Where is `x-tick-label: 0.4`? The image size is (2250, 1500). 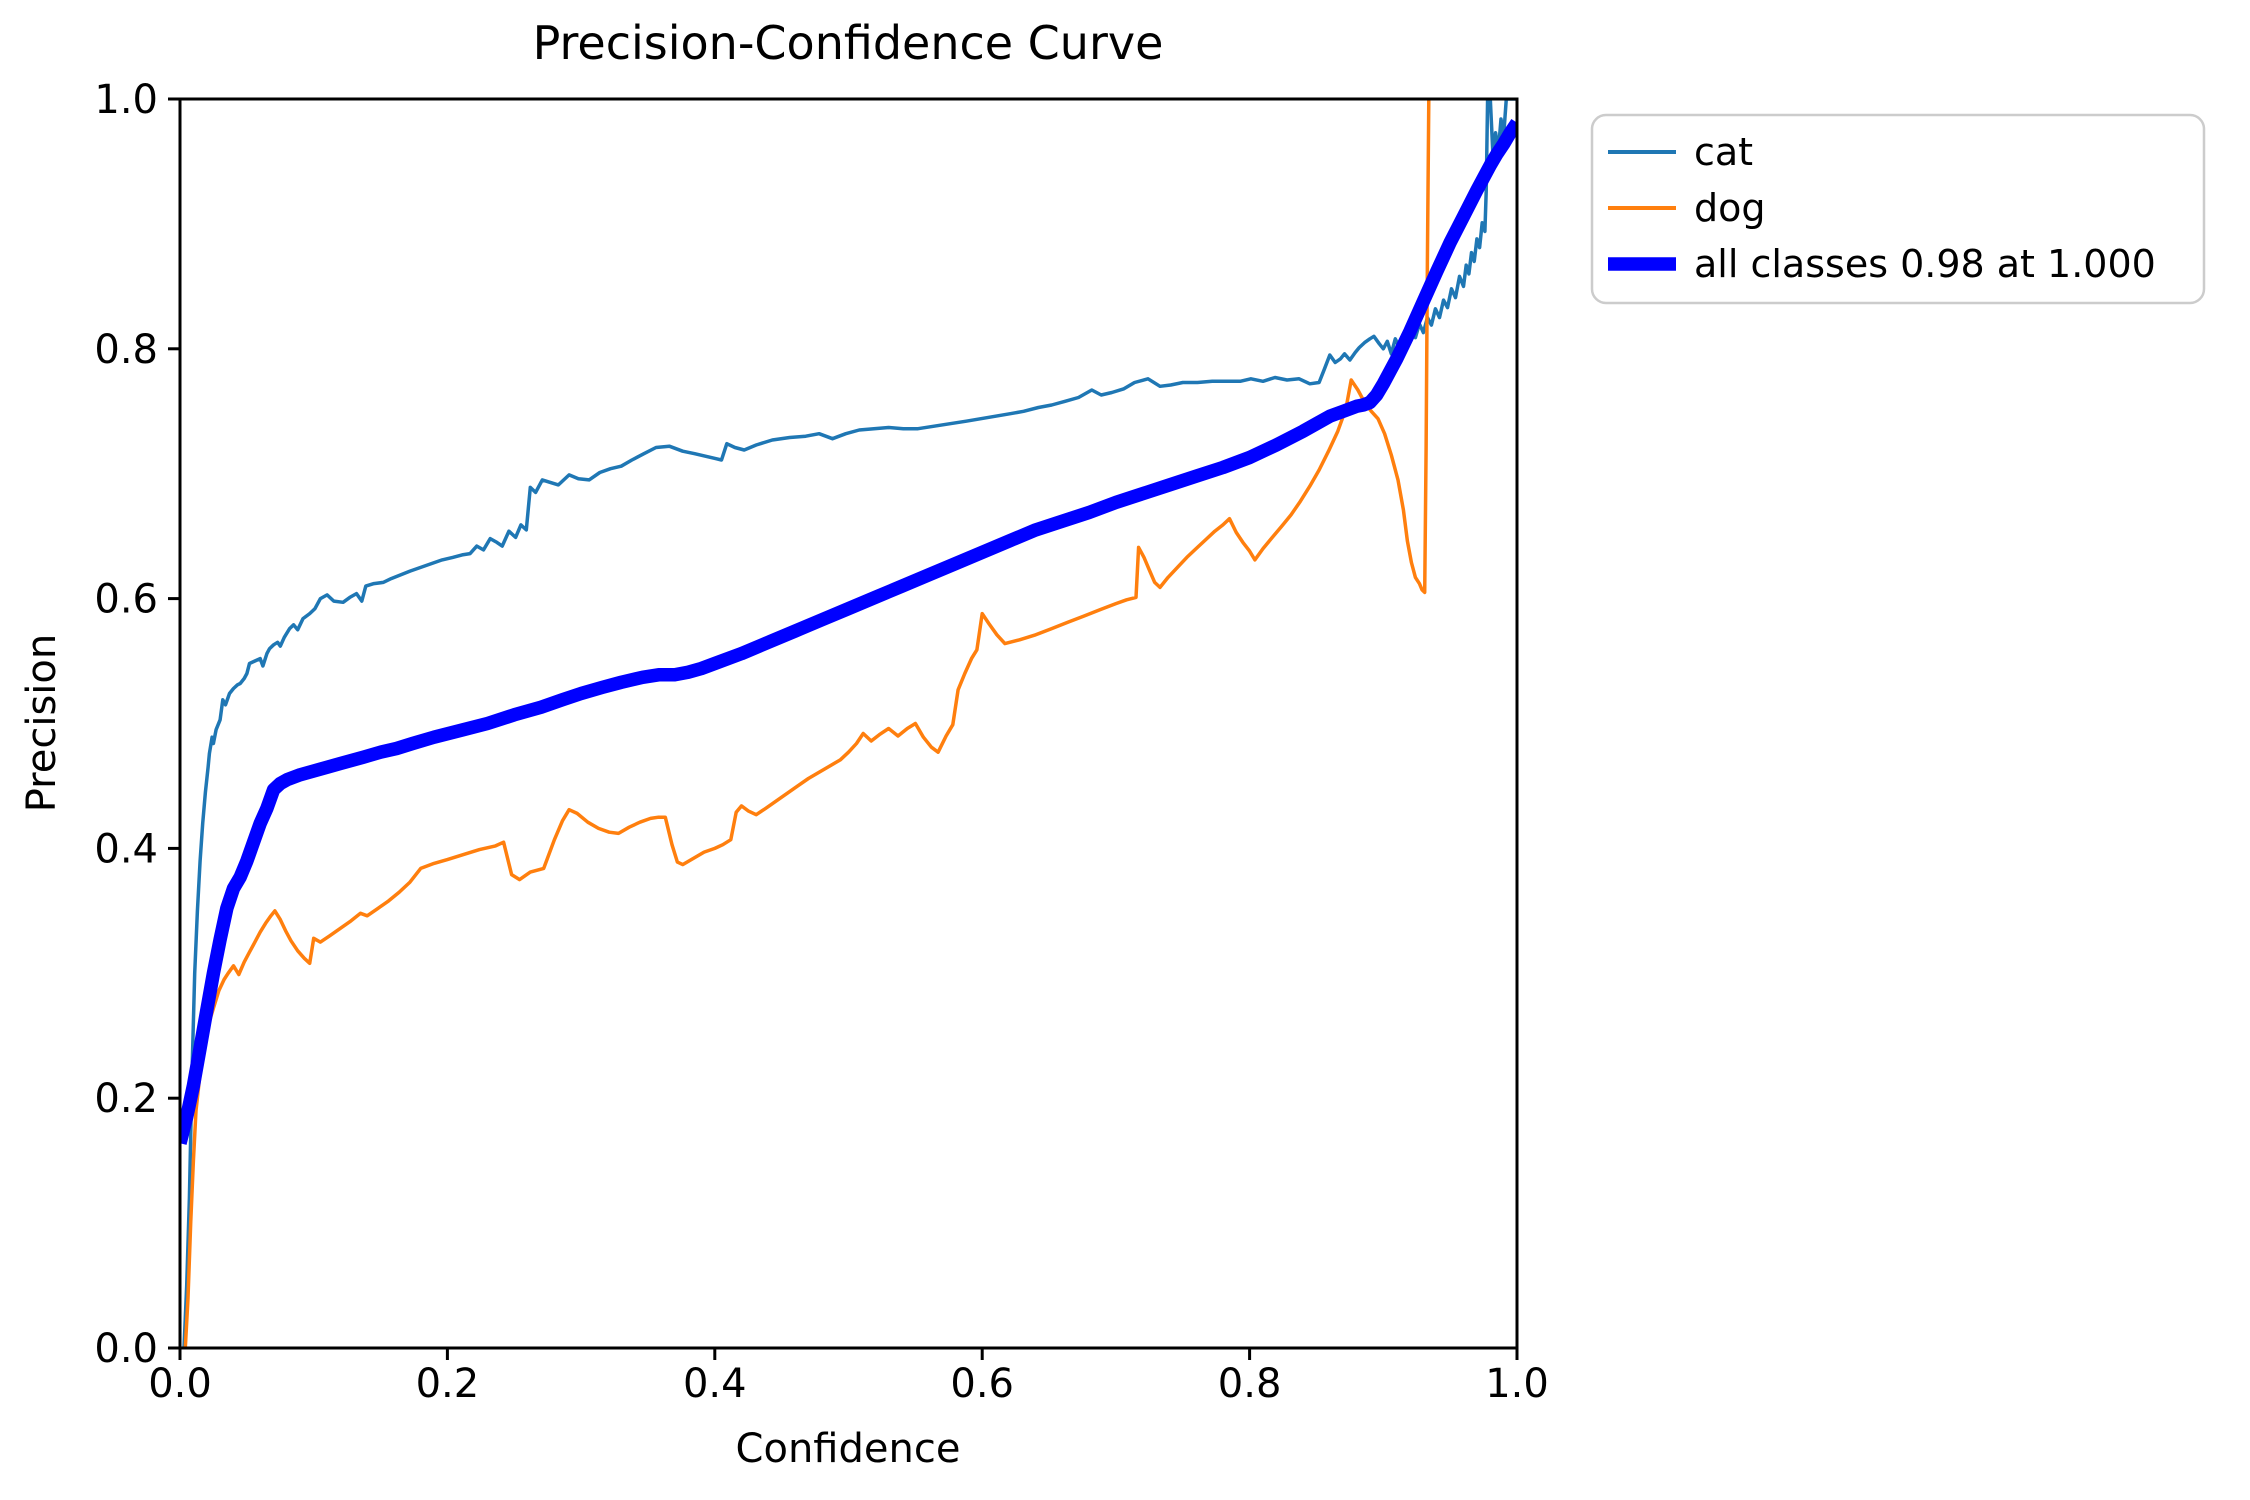 x-tick-label: 0.4 is located at coordinates (715, 1384).